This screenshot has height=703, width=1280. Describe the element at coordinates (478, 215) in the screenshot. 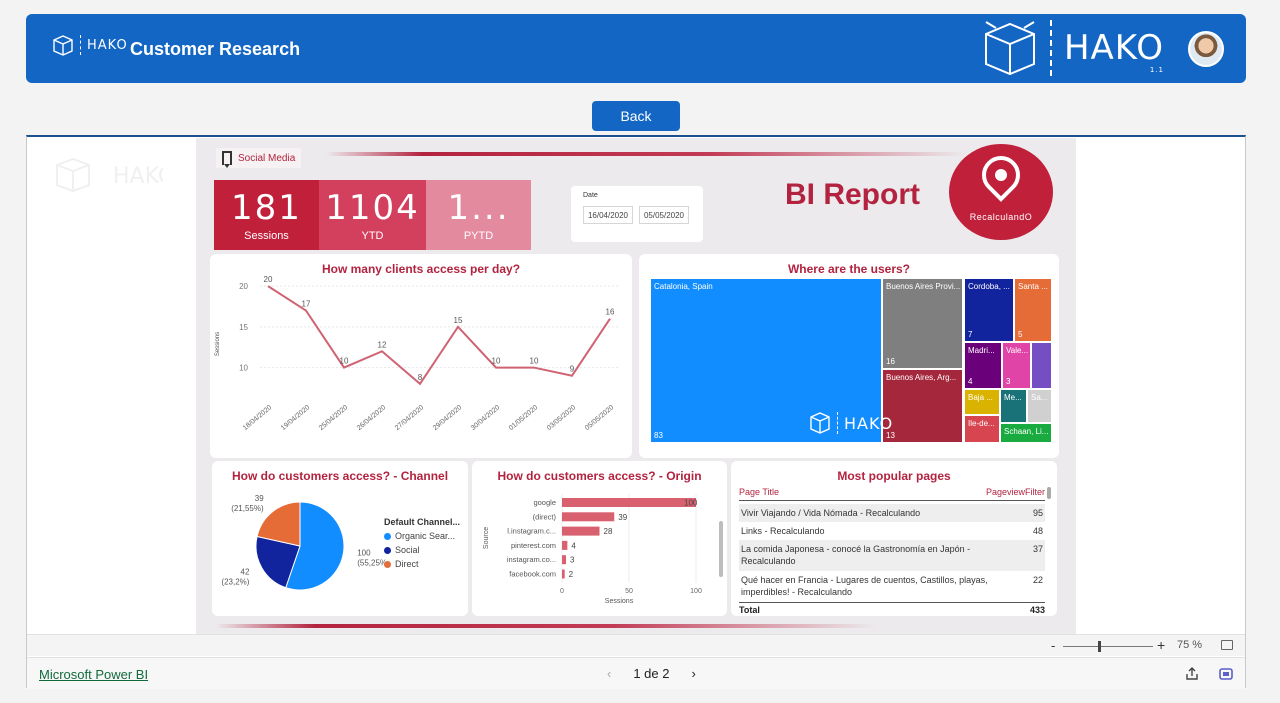

I see `kpi-pytd: 1... PYTD` at that location.